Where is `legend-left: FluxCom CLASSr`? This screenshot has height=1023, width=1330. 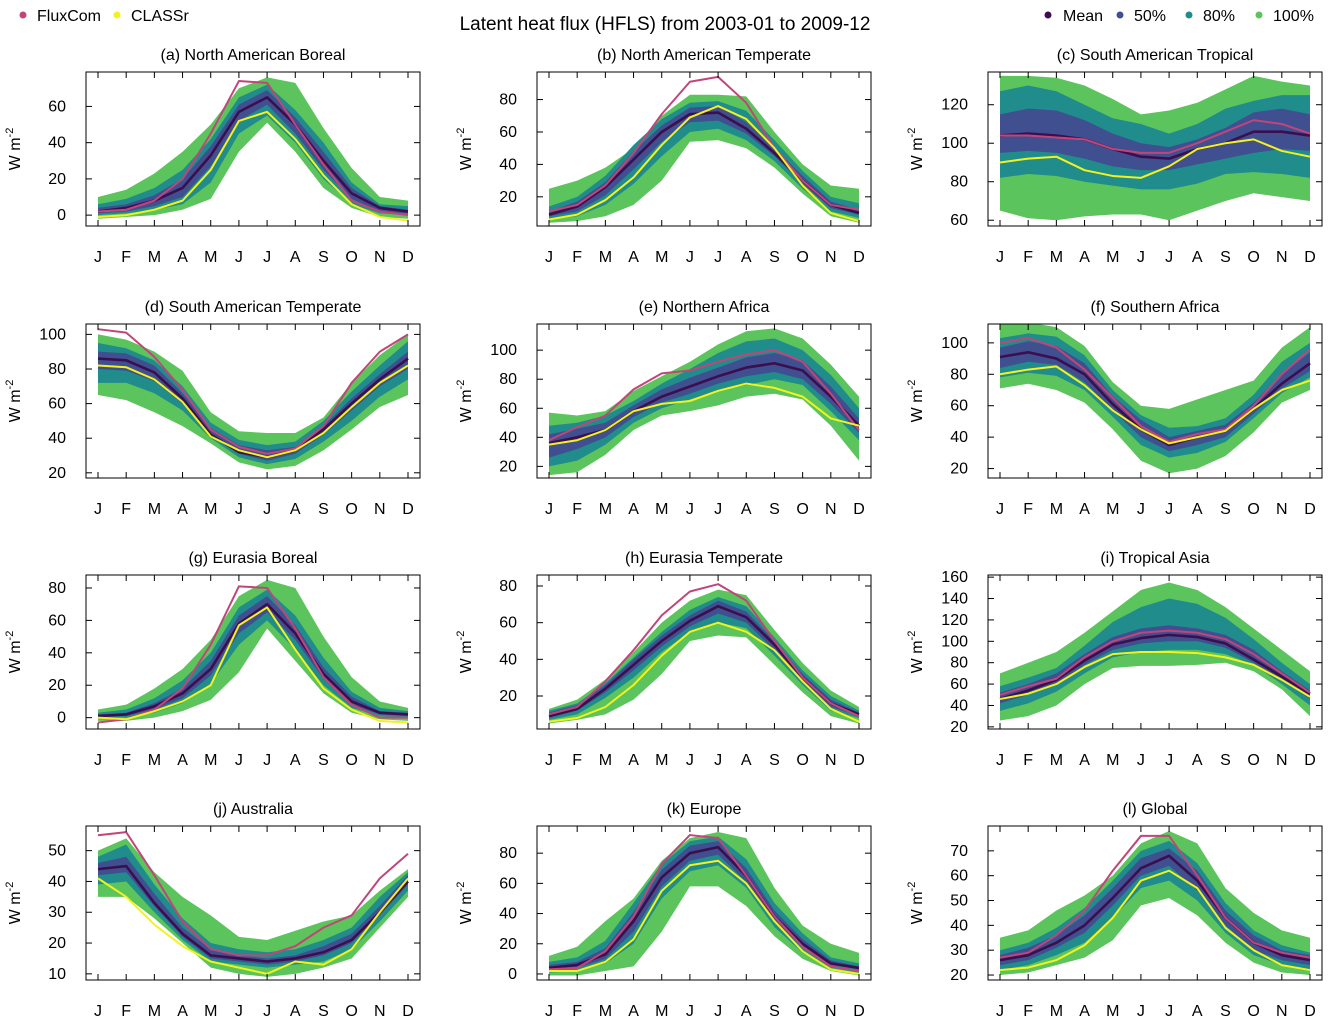
legend-left: FluxCom CLASSr is located at coordinates (104, 16).